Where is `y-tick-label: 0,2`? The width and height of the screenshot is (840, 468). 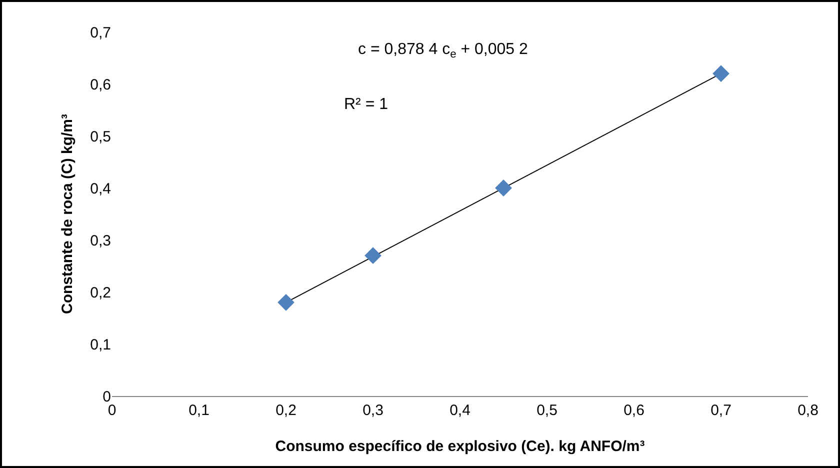
y-tick-label: 0,2 is located at coordinates (100, 293).